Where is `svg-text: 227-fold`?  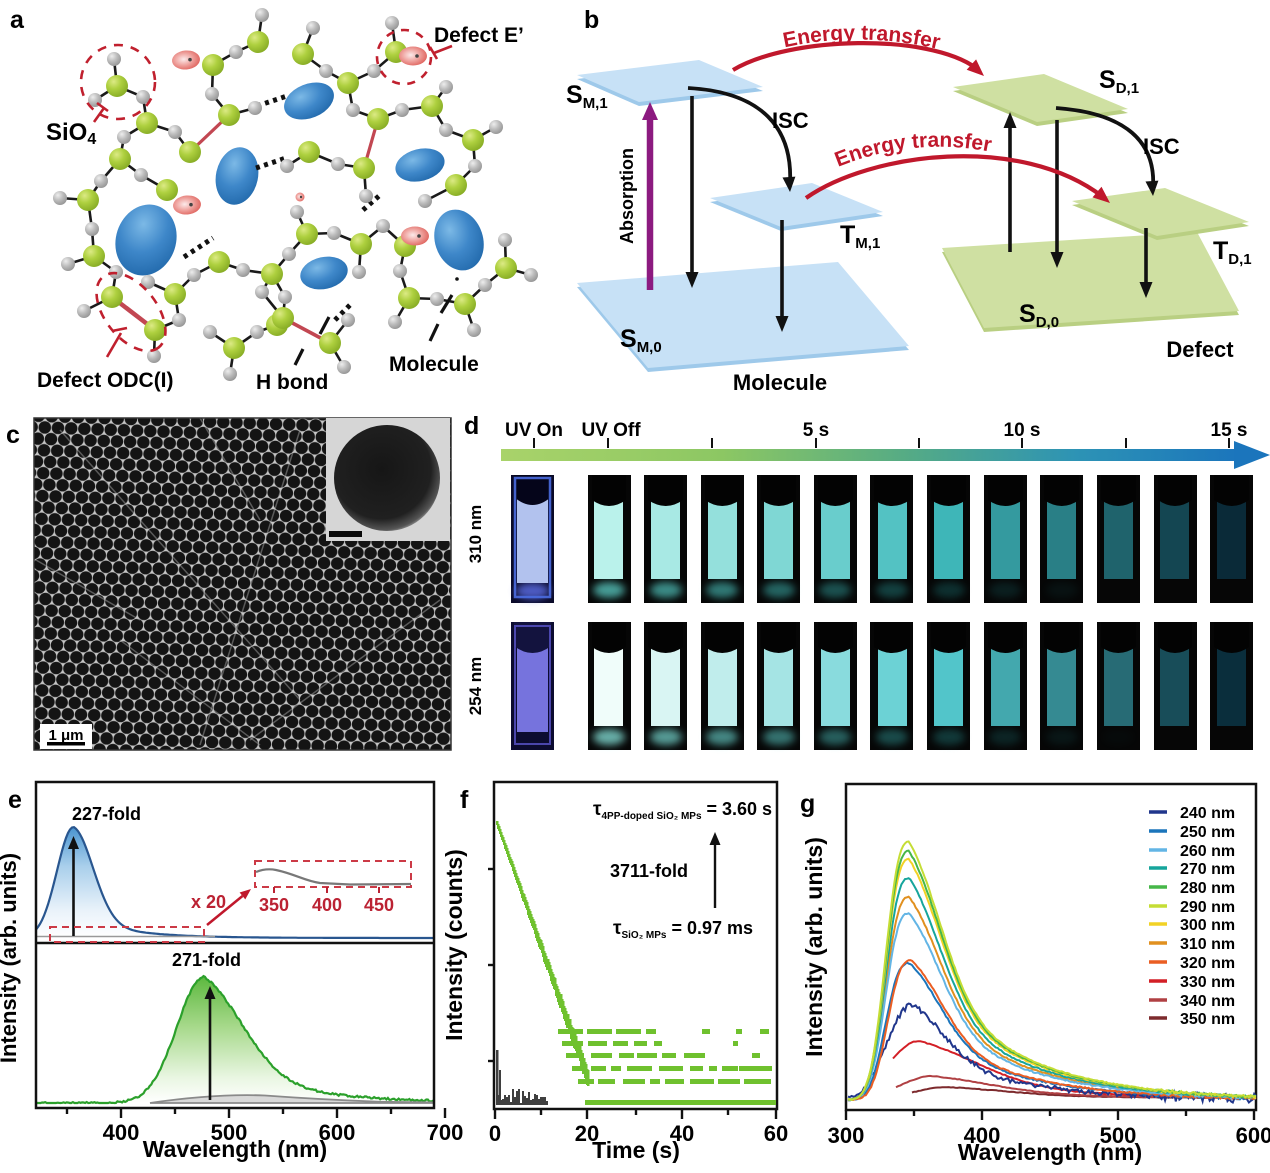
svg-text: 227-fold is located at coordinates (106, 814).